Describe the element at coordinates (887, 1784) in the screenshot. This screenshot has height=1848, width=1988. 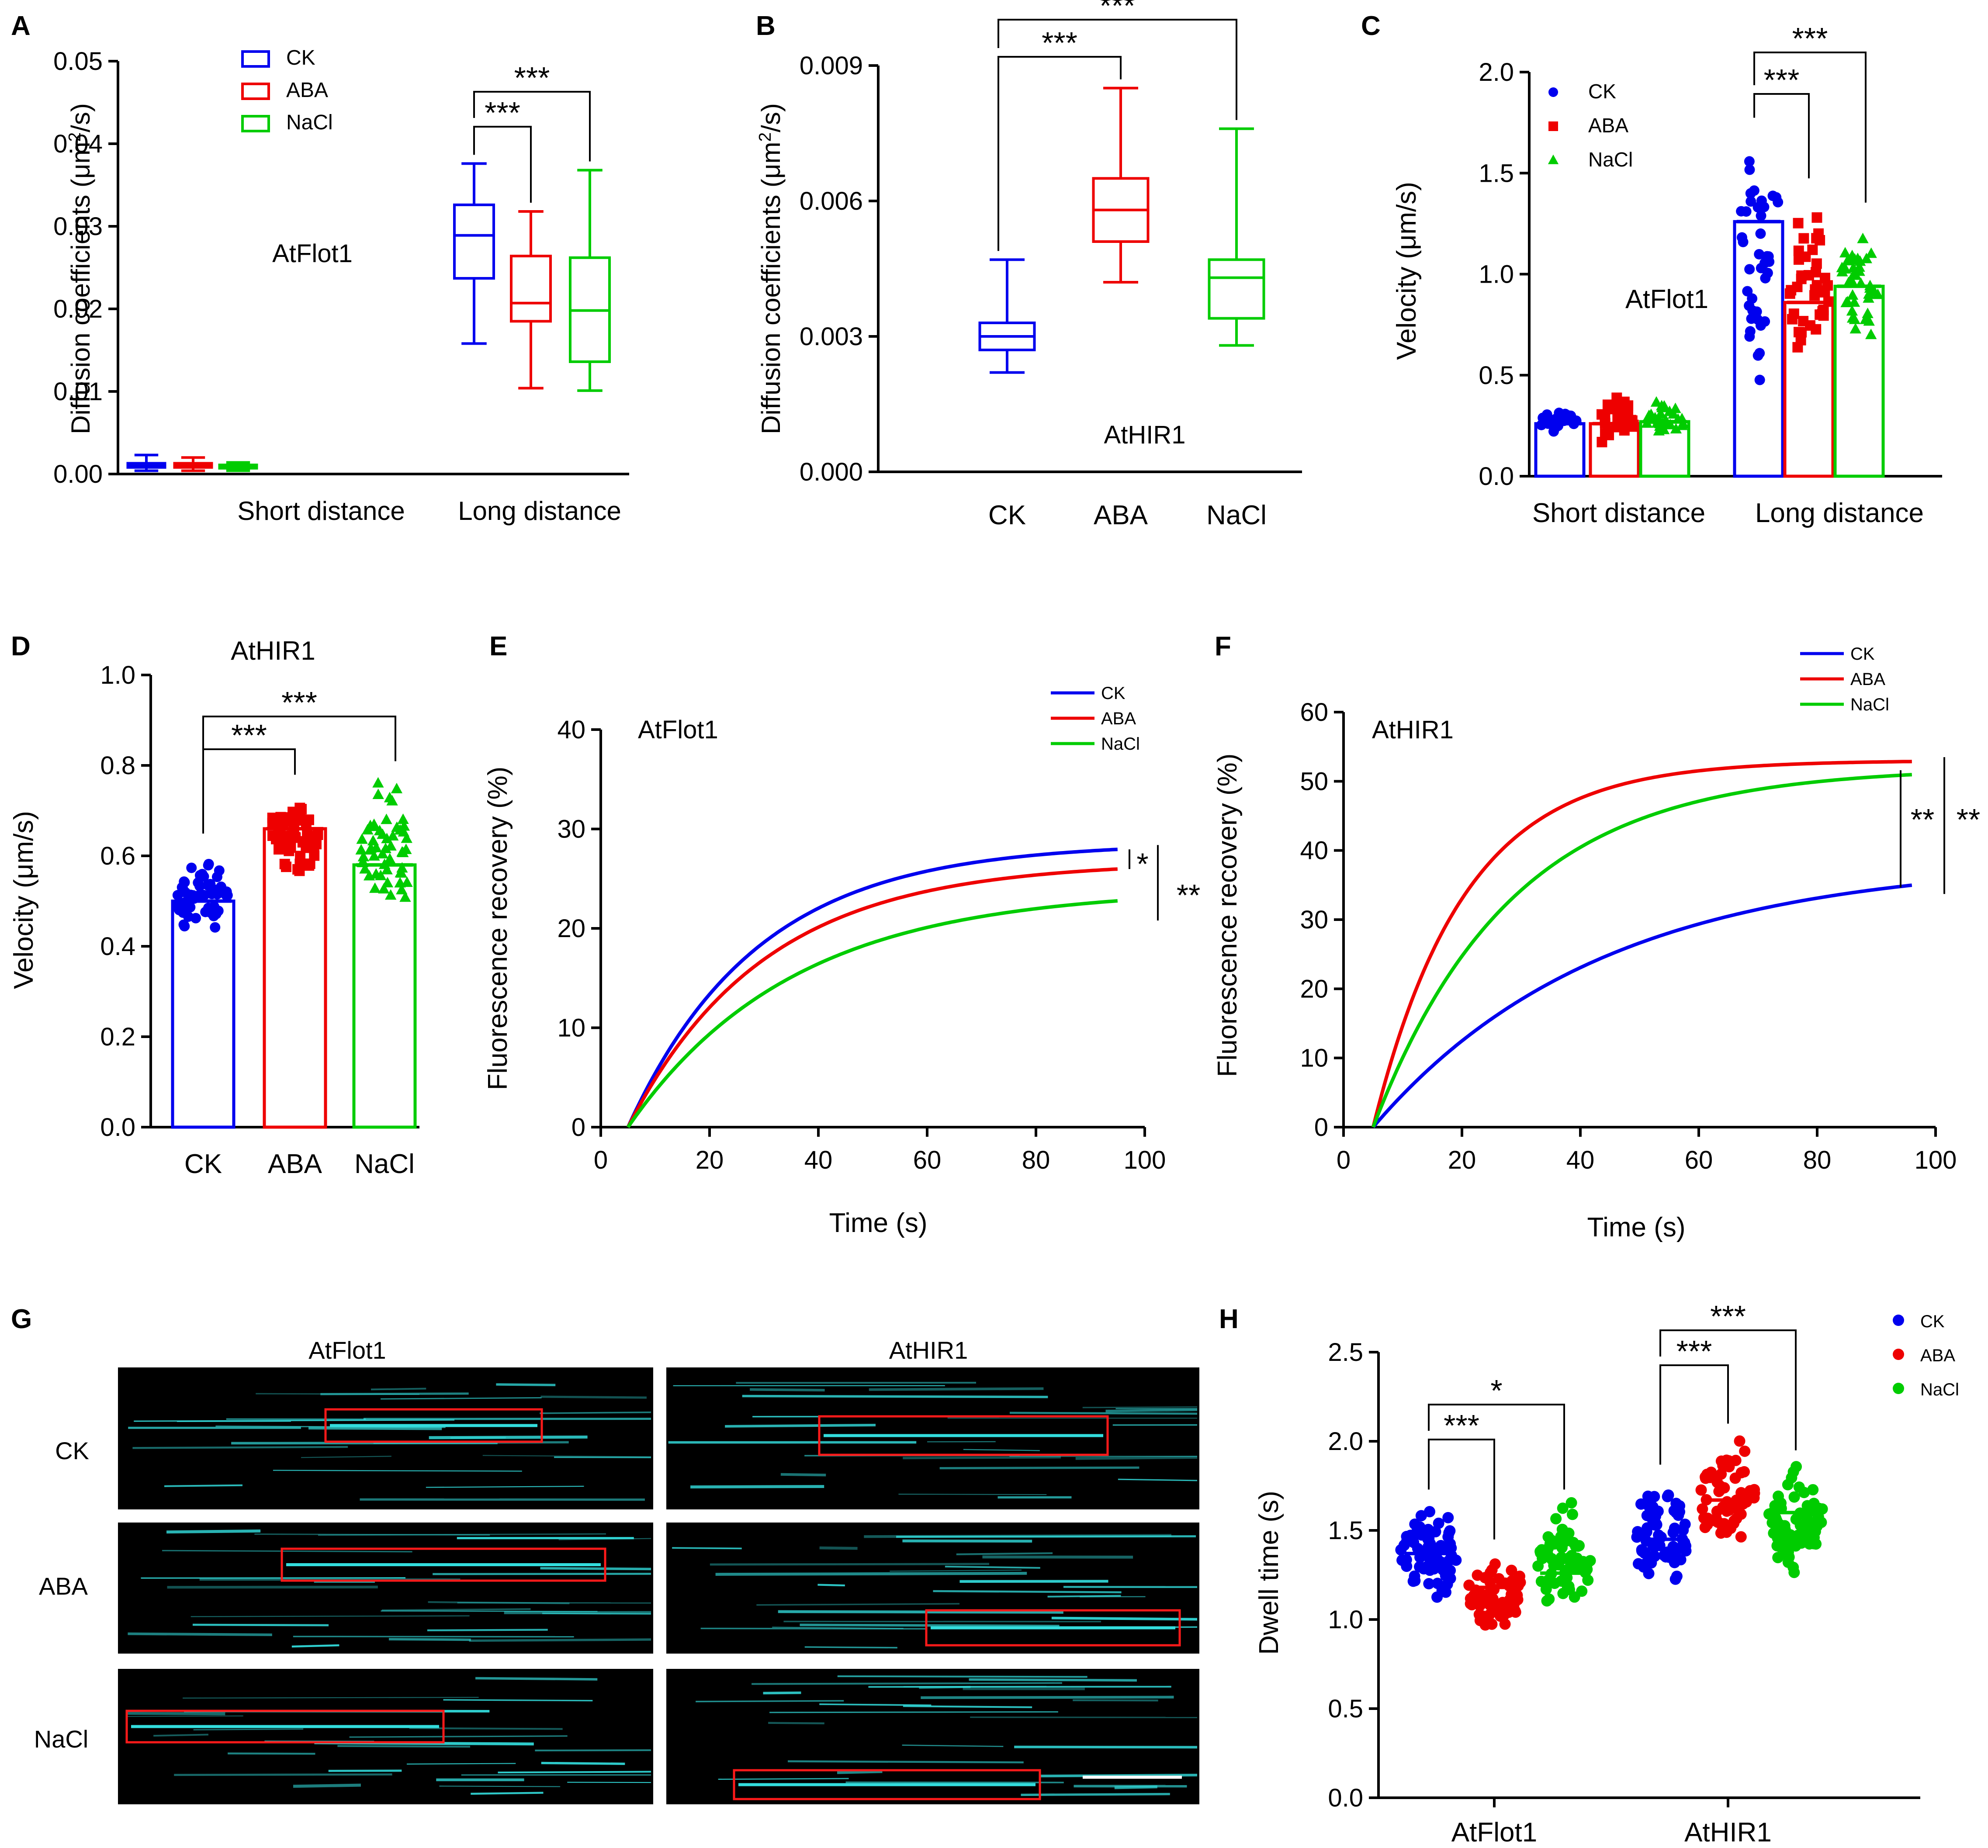
I see `kymograph-highlight-box` at that location.